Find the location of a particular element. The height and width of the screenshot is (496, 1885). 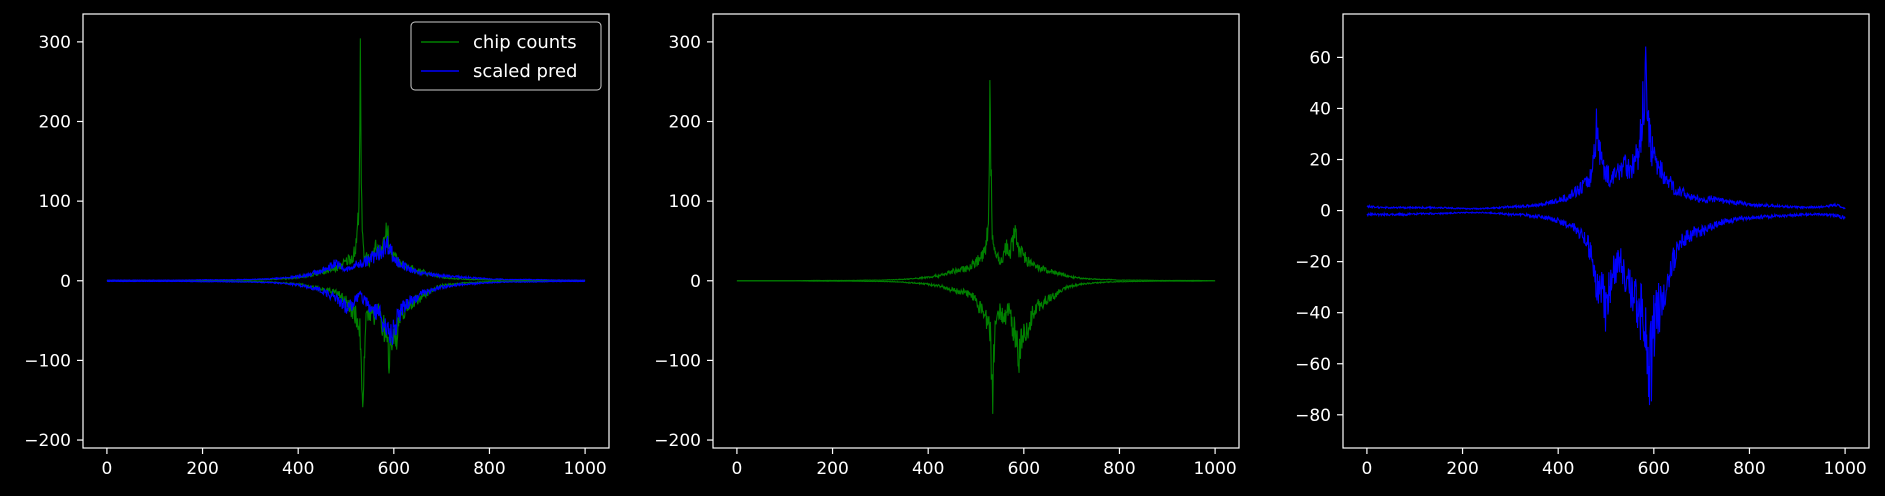

legend-box is located at coordinates (506, 56).